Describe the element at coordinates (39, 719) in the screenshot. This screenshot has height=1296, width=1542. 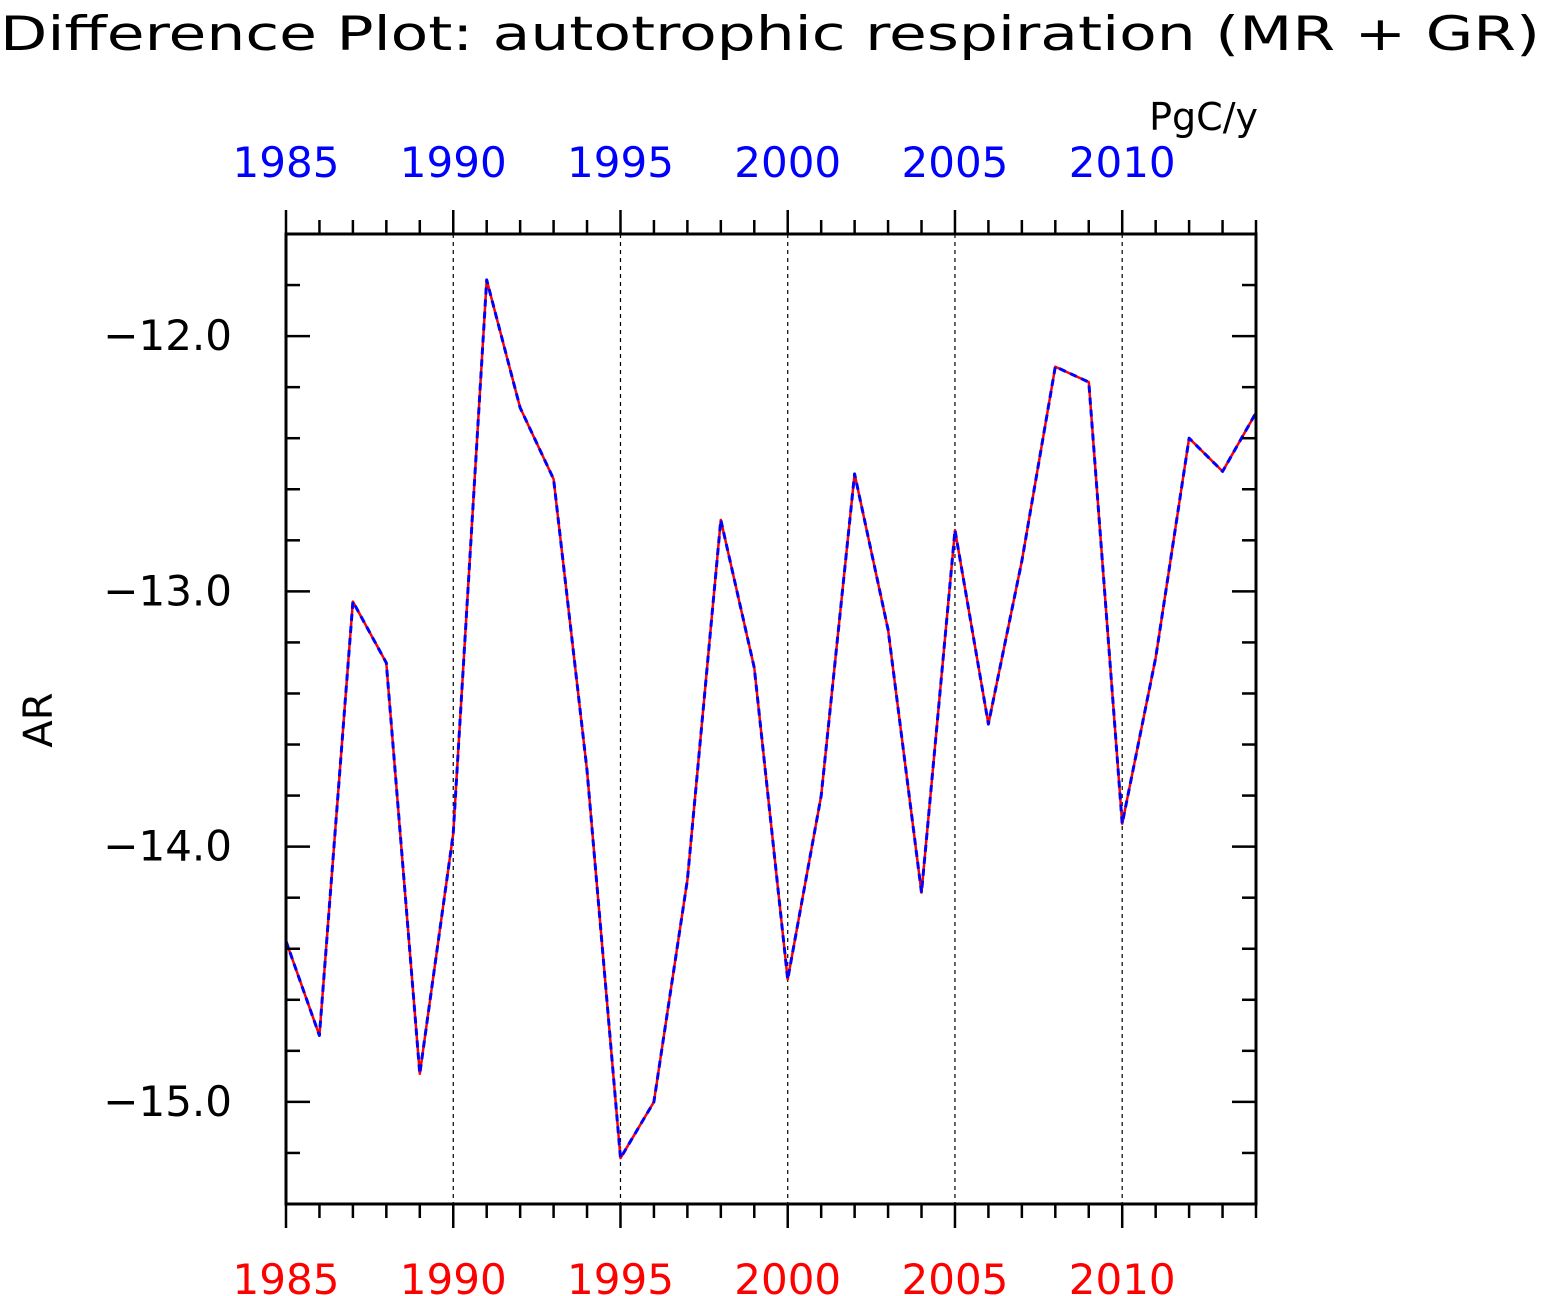
I see `y-axis-label: AR` at that location.